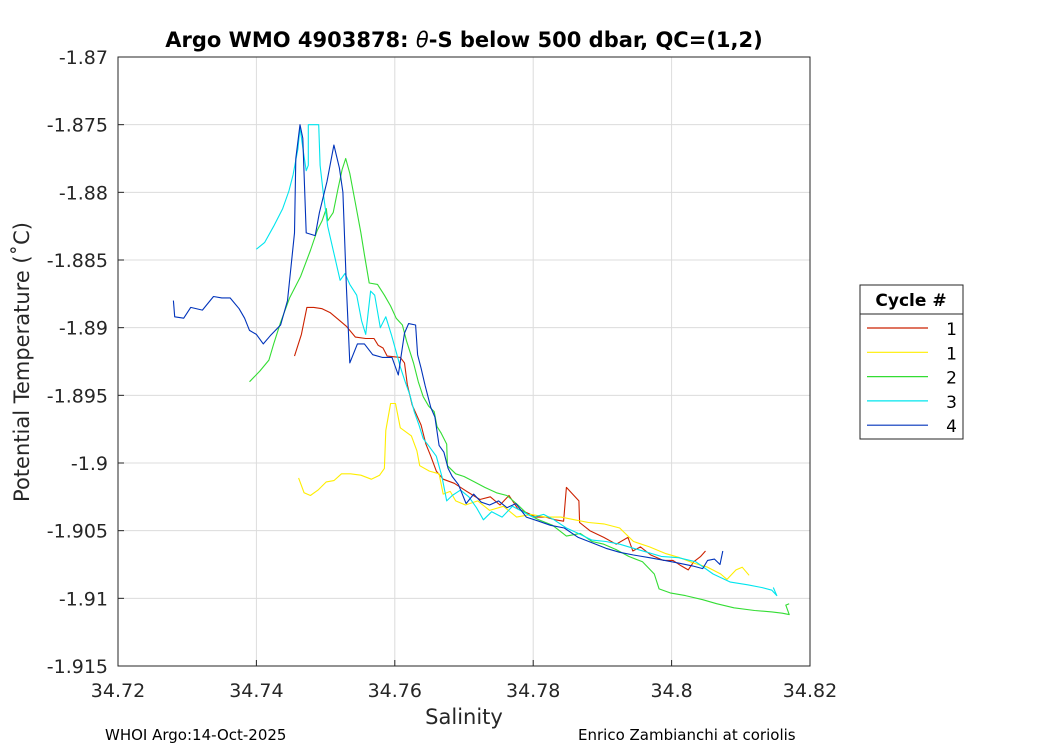  Describe the element at coordinates (910, 301) in the screenshot. I see `legend-title: Cycle #` at that location.